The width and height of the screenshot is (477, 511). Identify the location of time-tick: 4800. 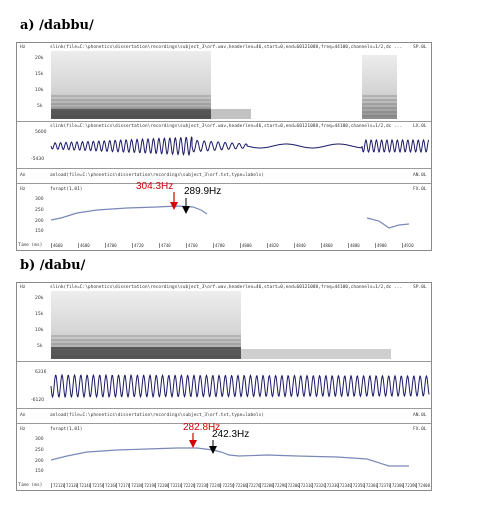
(246, 245).